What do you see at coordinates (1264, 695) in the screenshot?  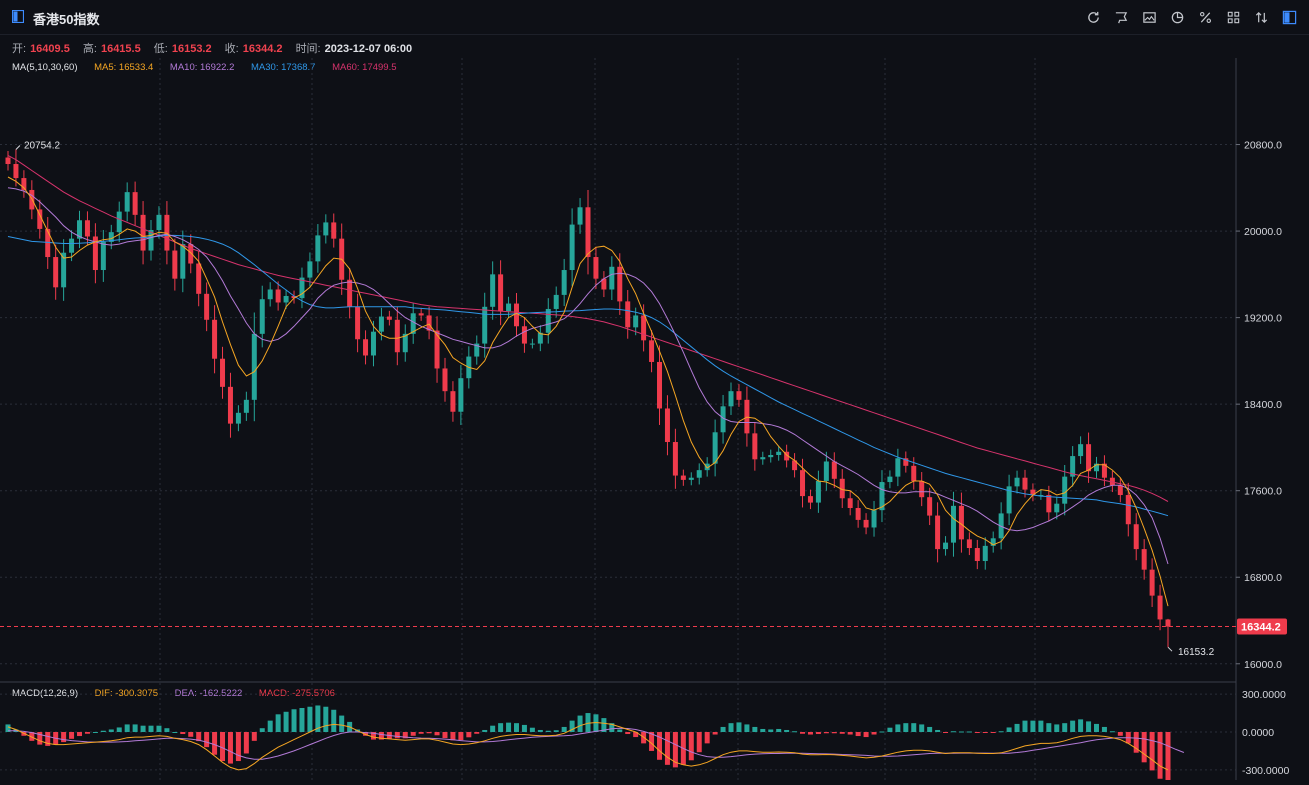 I see `macd-tick-label: 300.0000` at bounding box center [1264, 695].